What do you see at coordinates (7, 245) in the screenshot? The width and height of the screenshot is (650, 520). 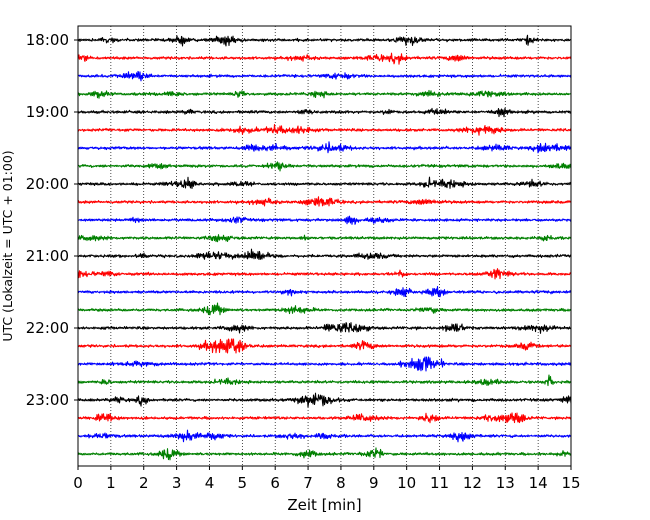 I see `y-axis-label: UTC (Lokalzeit = UTC + 01:00)` at bounding box center [7, 245].